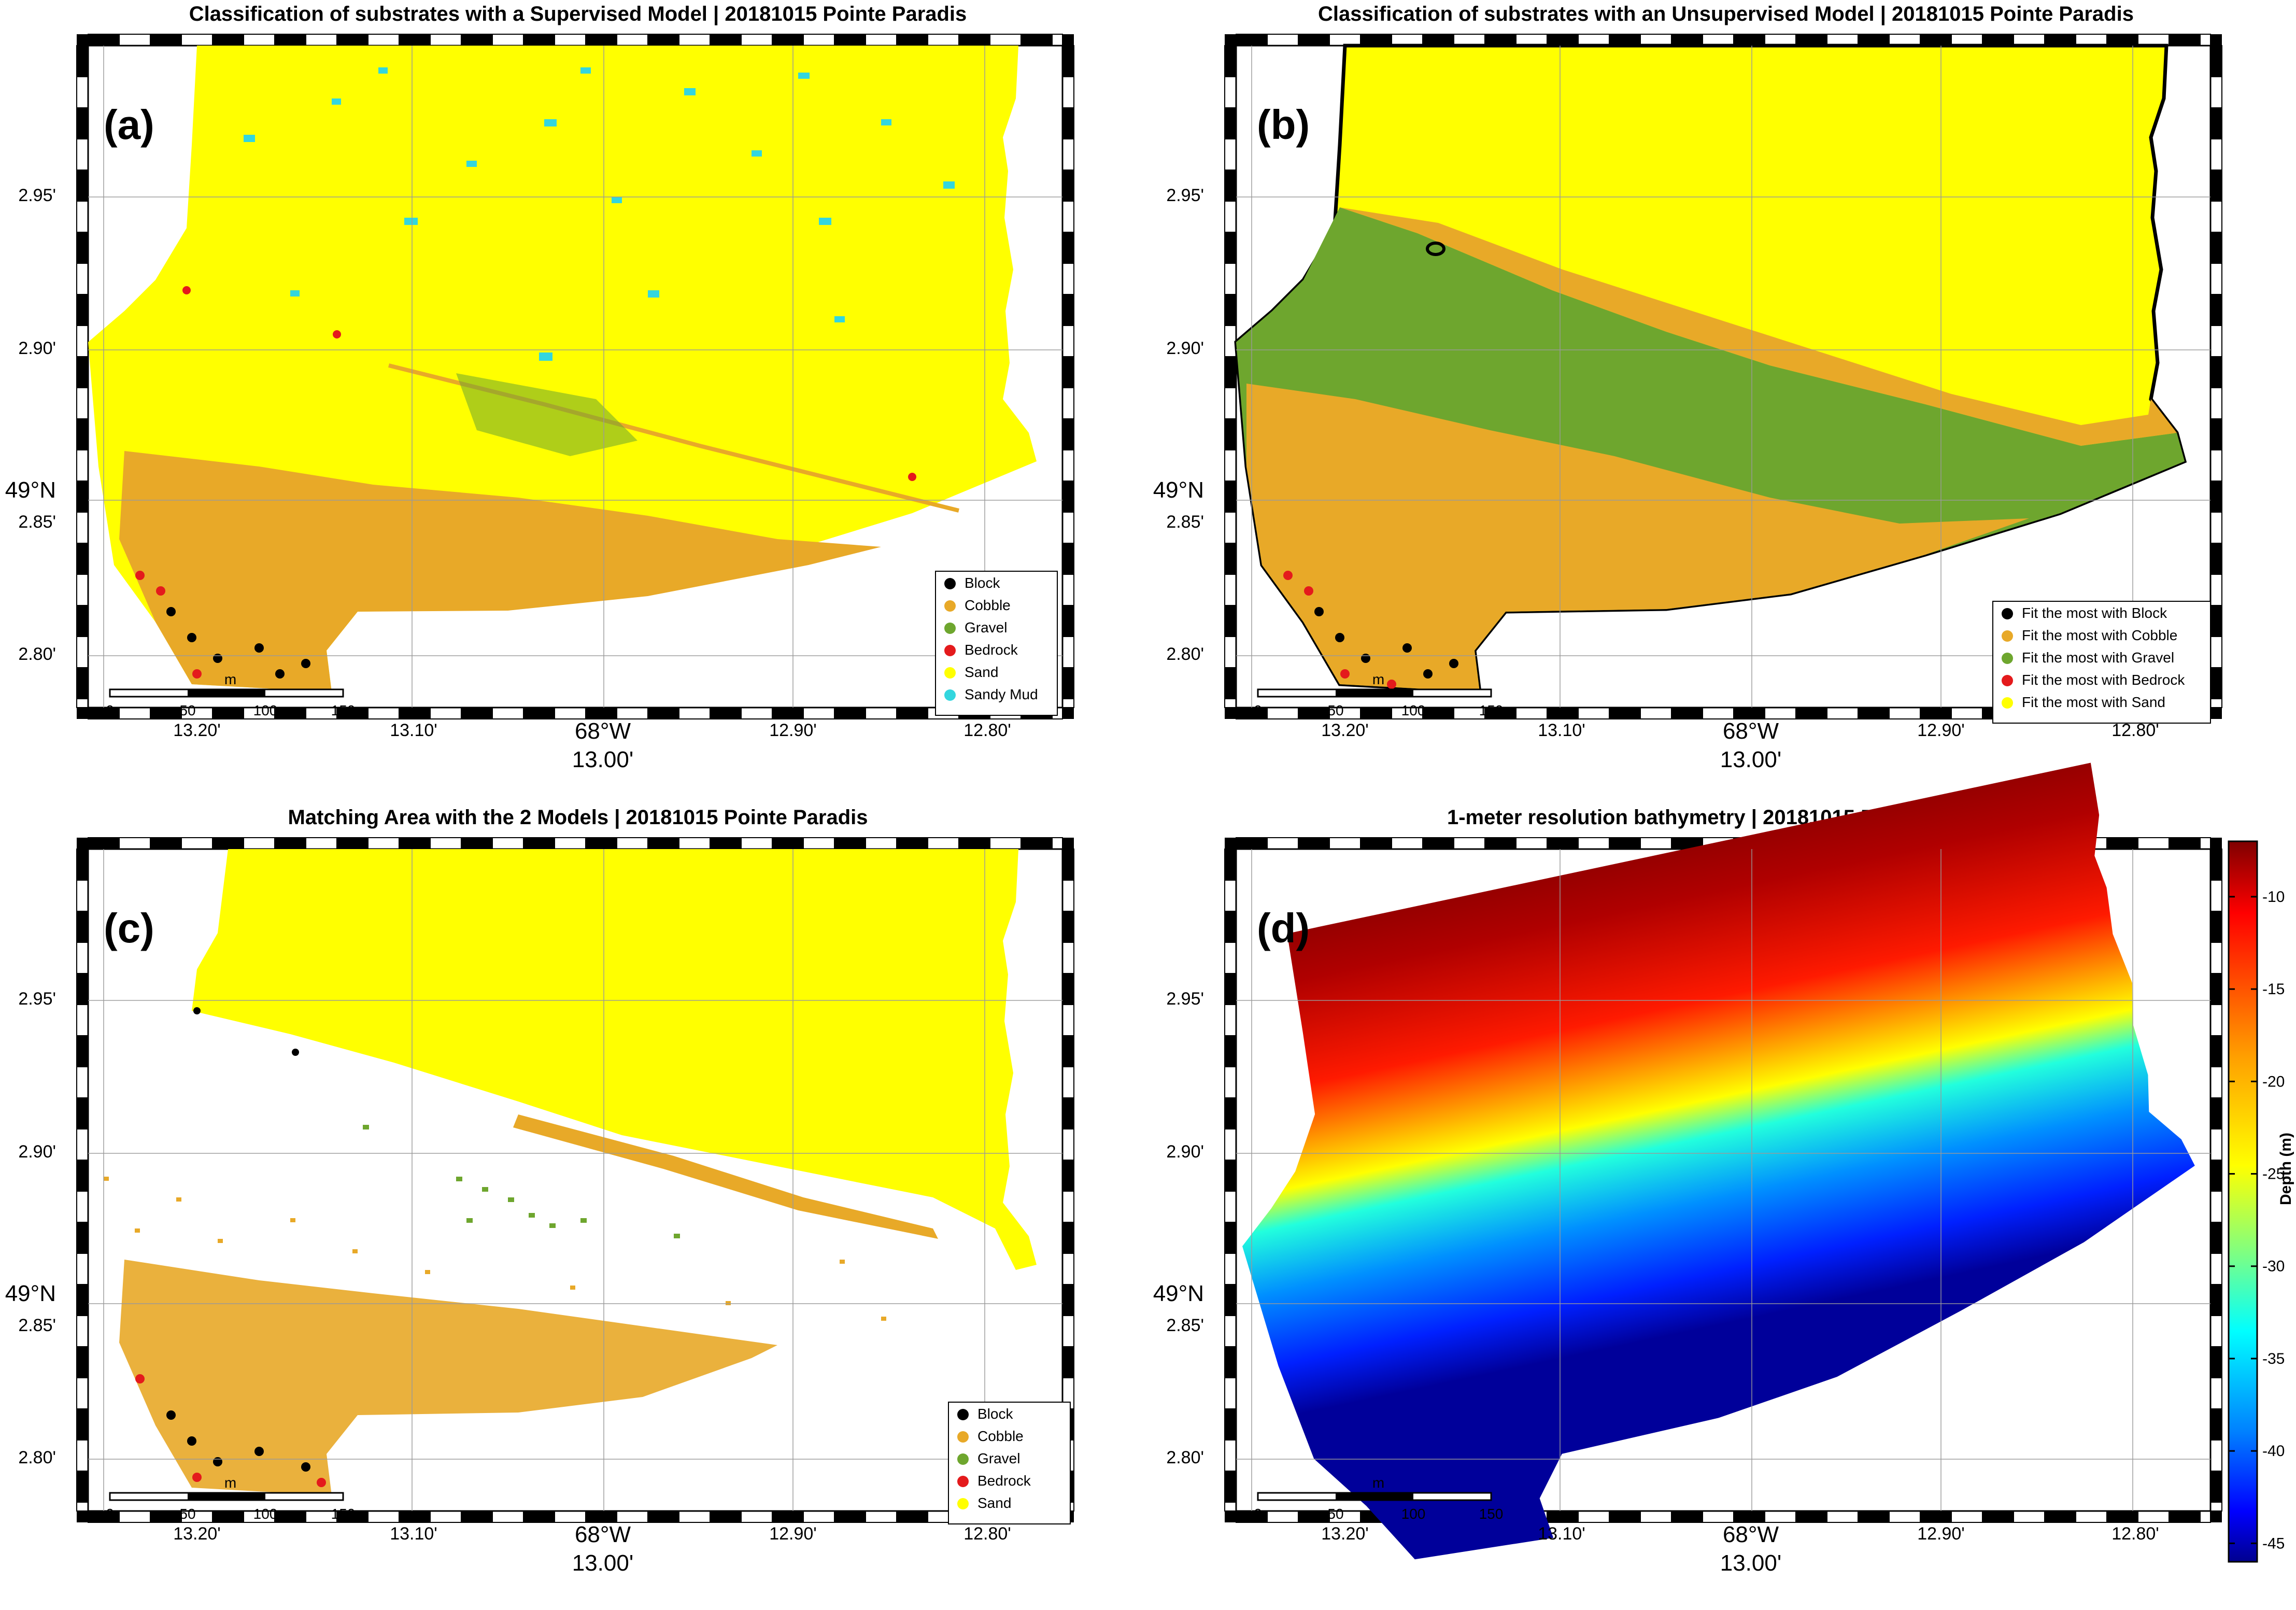  I want to click on colorbar-tick-label: -45, so click(2273, 1543).